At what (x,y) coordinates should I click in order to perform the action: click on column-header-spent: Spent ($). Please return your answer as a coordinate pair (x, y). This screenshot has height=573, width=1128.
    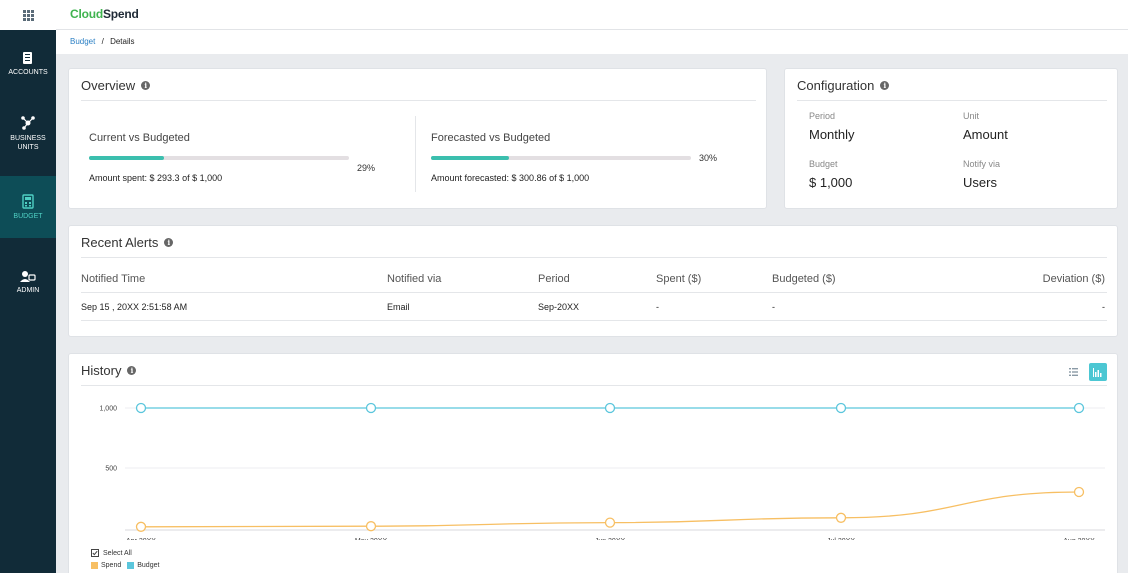
    Looking at the image, I should click on (679, 279).